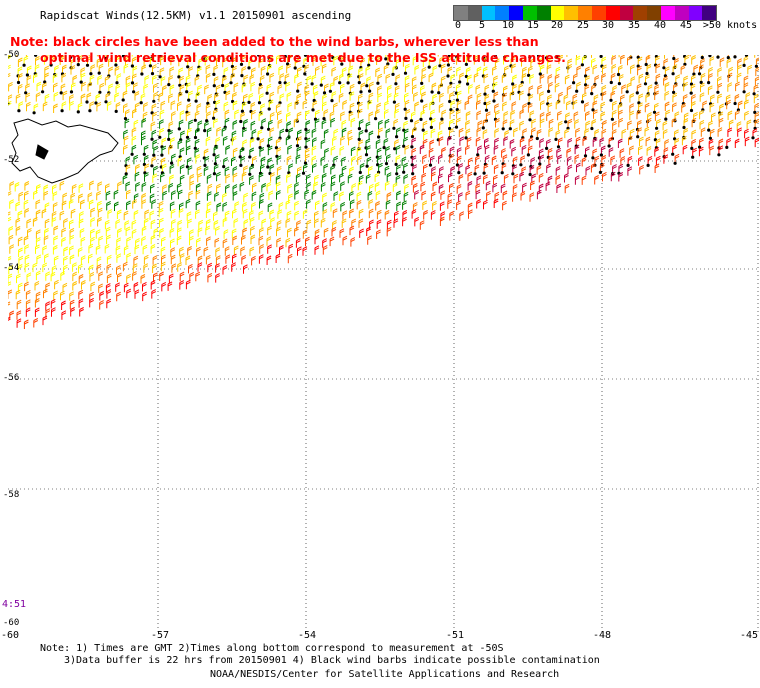 The image size is (760, 688). Describe the element at coordinates (160, 635) in the screenshot. I see `lon-label-57: -57` at that location.